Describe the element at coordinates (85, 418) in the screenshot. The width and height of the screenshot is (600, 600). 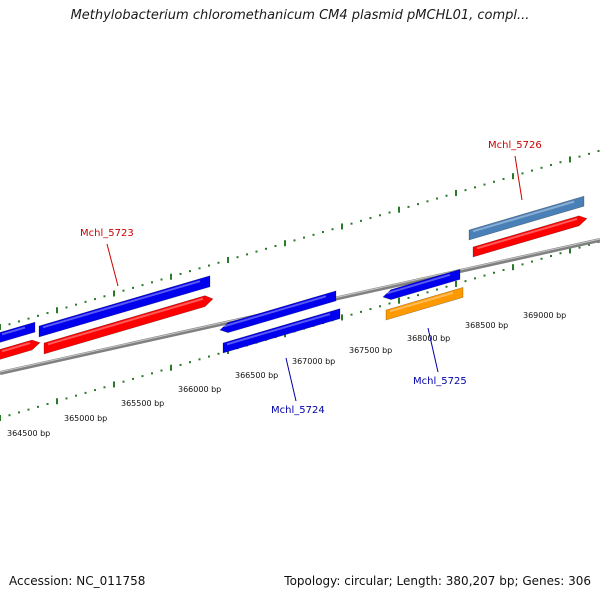
I see `scale-label: 365000 bp` at that location.